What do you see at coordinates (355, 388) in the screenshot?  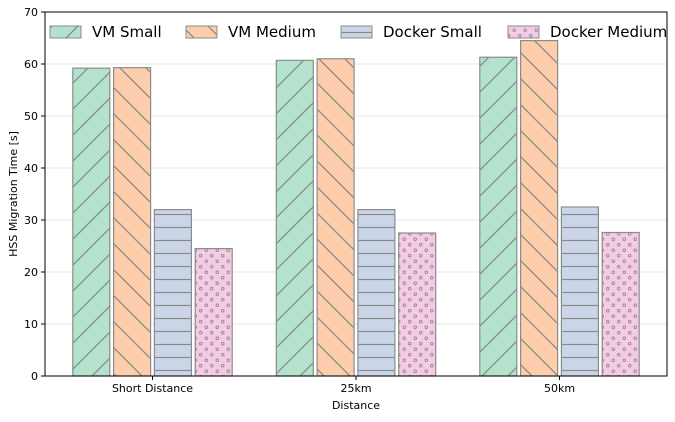 I see `x-tick-label: 25km` at bounding box center [355, 388].